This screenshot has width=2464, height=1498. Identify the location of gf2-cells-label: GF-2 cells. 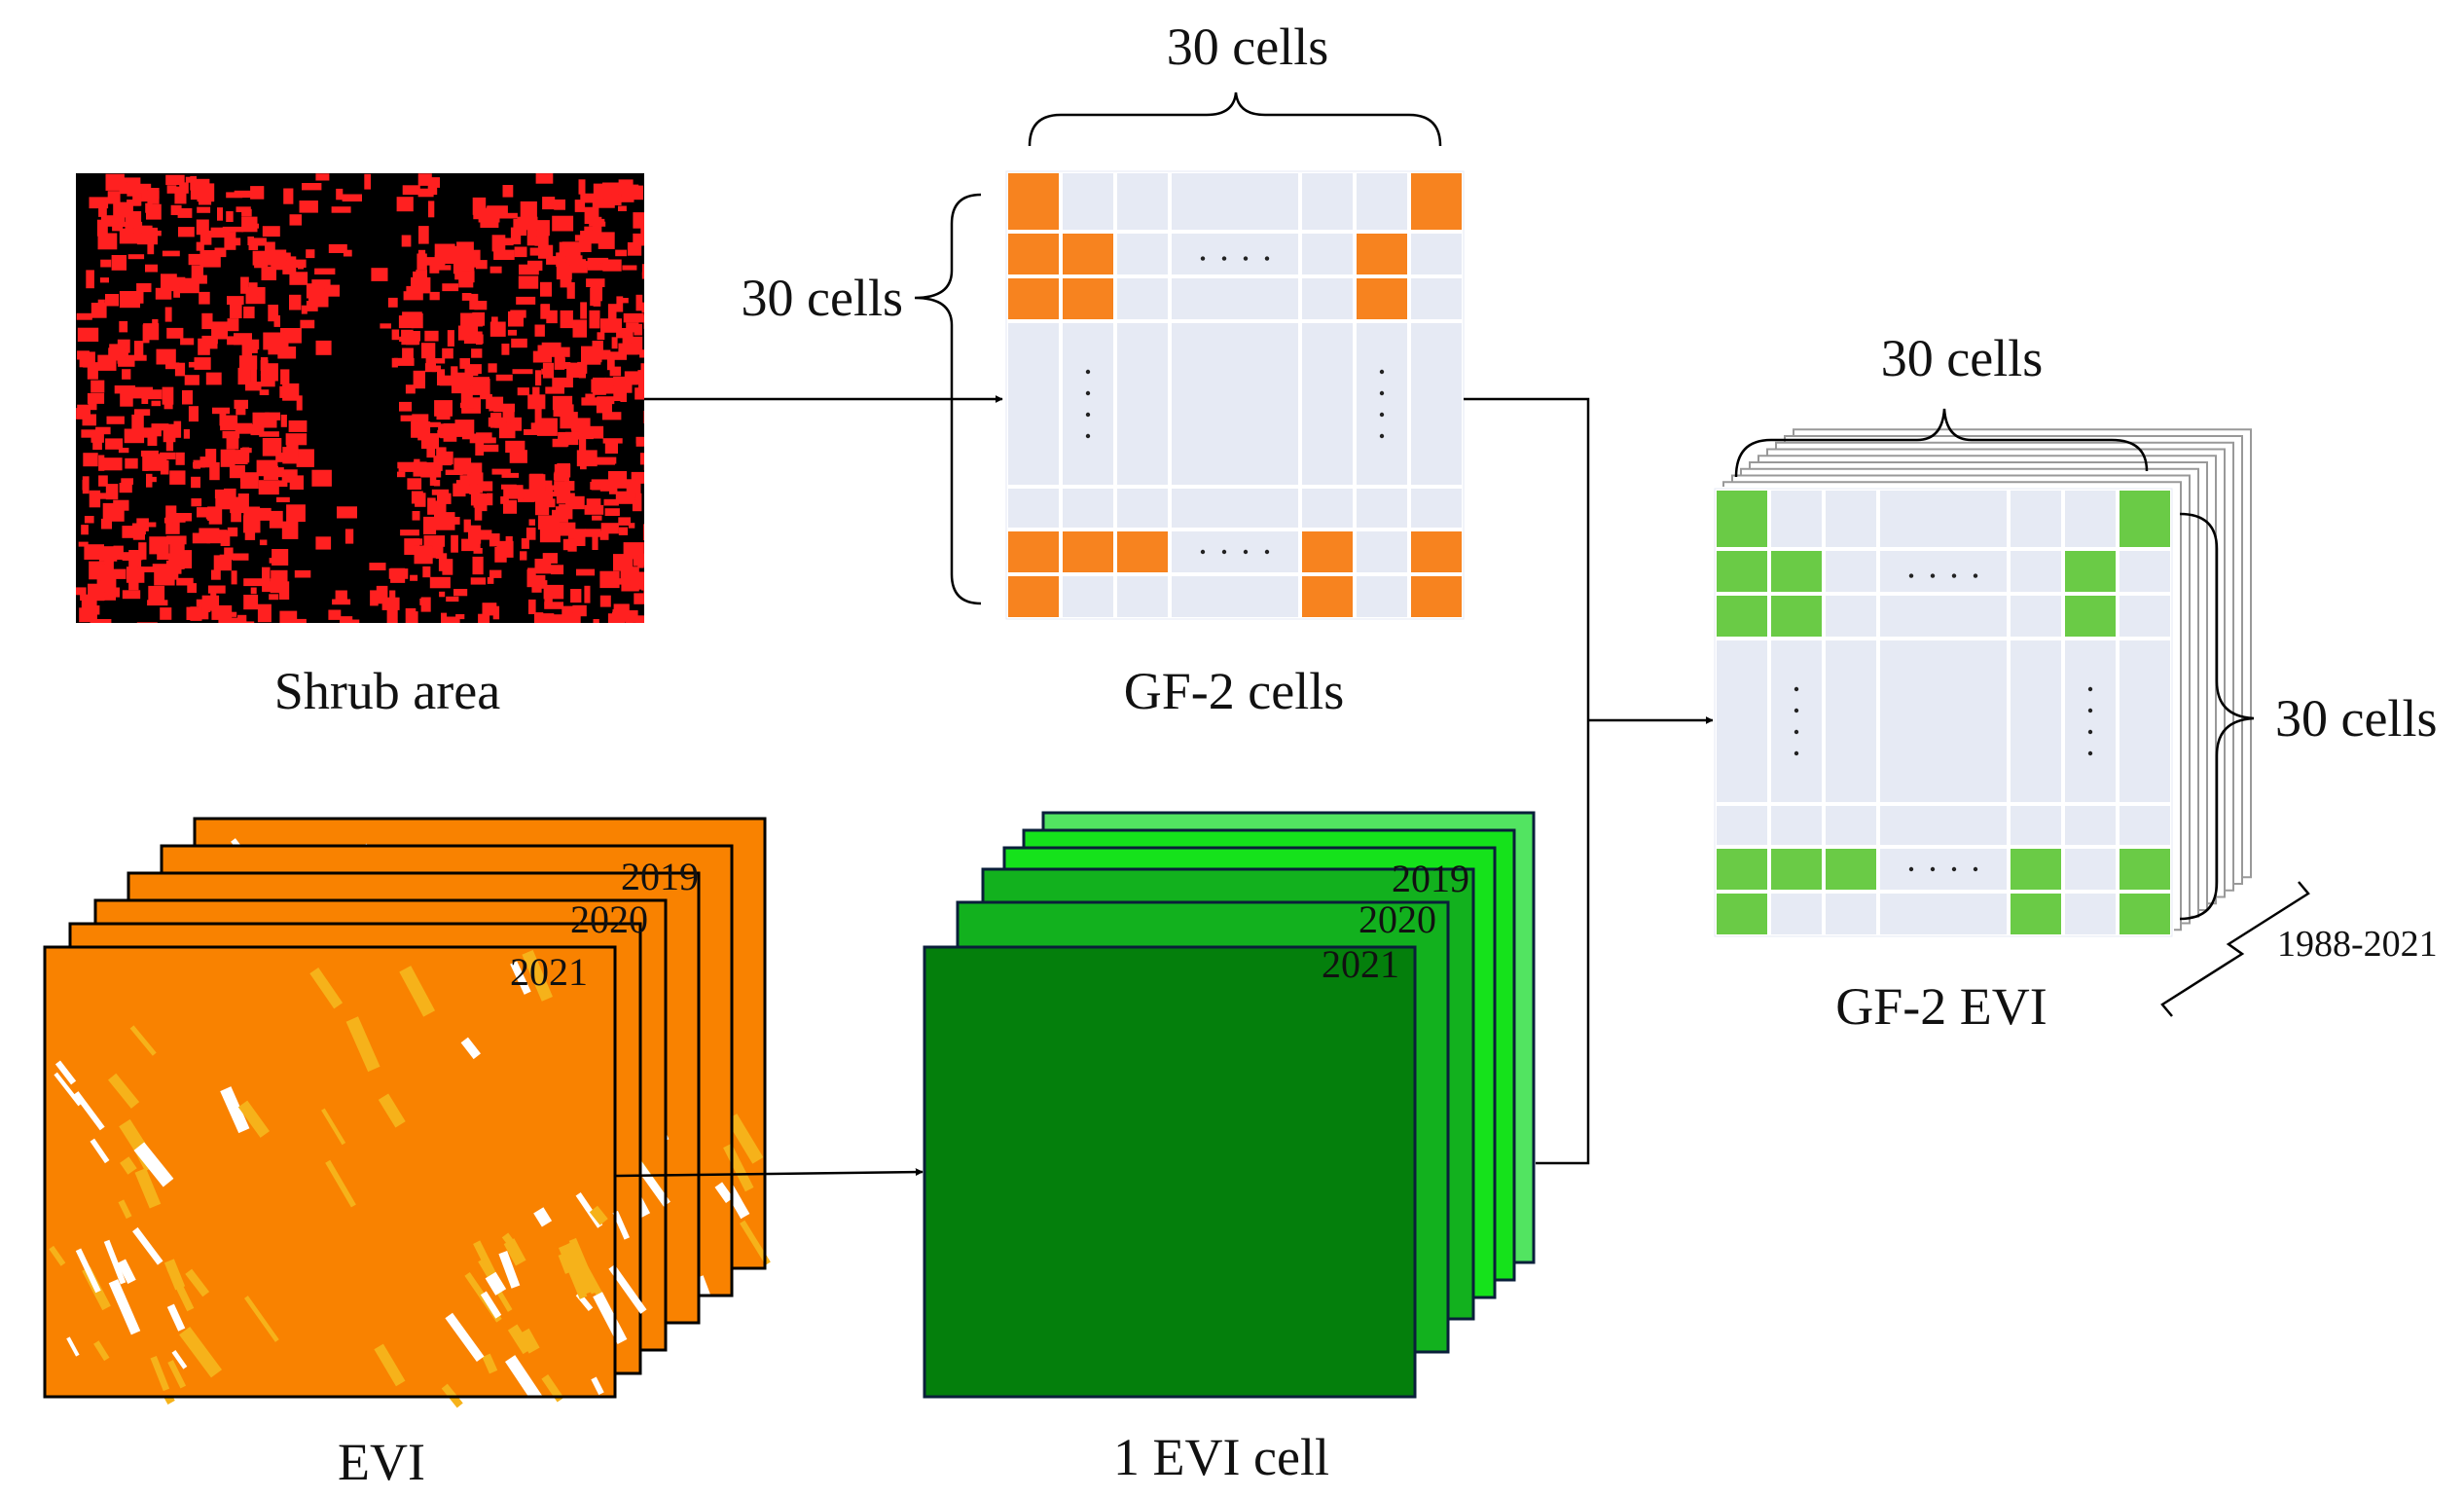
(1234, 691).